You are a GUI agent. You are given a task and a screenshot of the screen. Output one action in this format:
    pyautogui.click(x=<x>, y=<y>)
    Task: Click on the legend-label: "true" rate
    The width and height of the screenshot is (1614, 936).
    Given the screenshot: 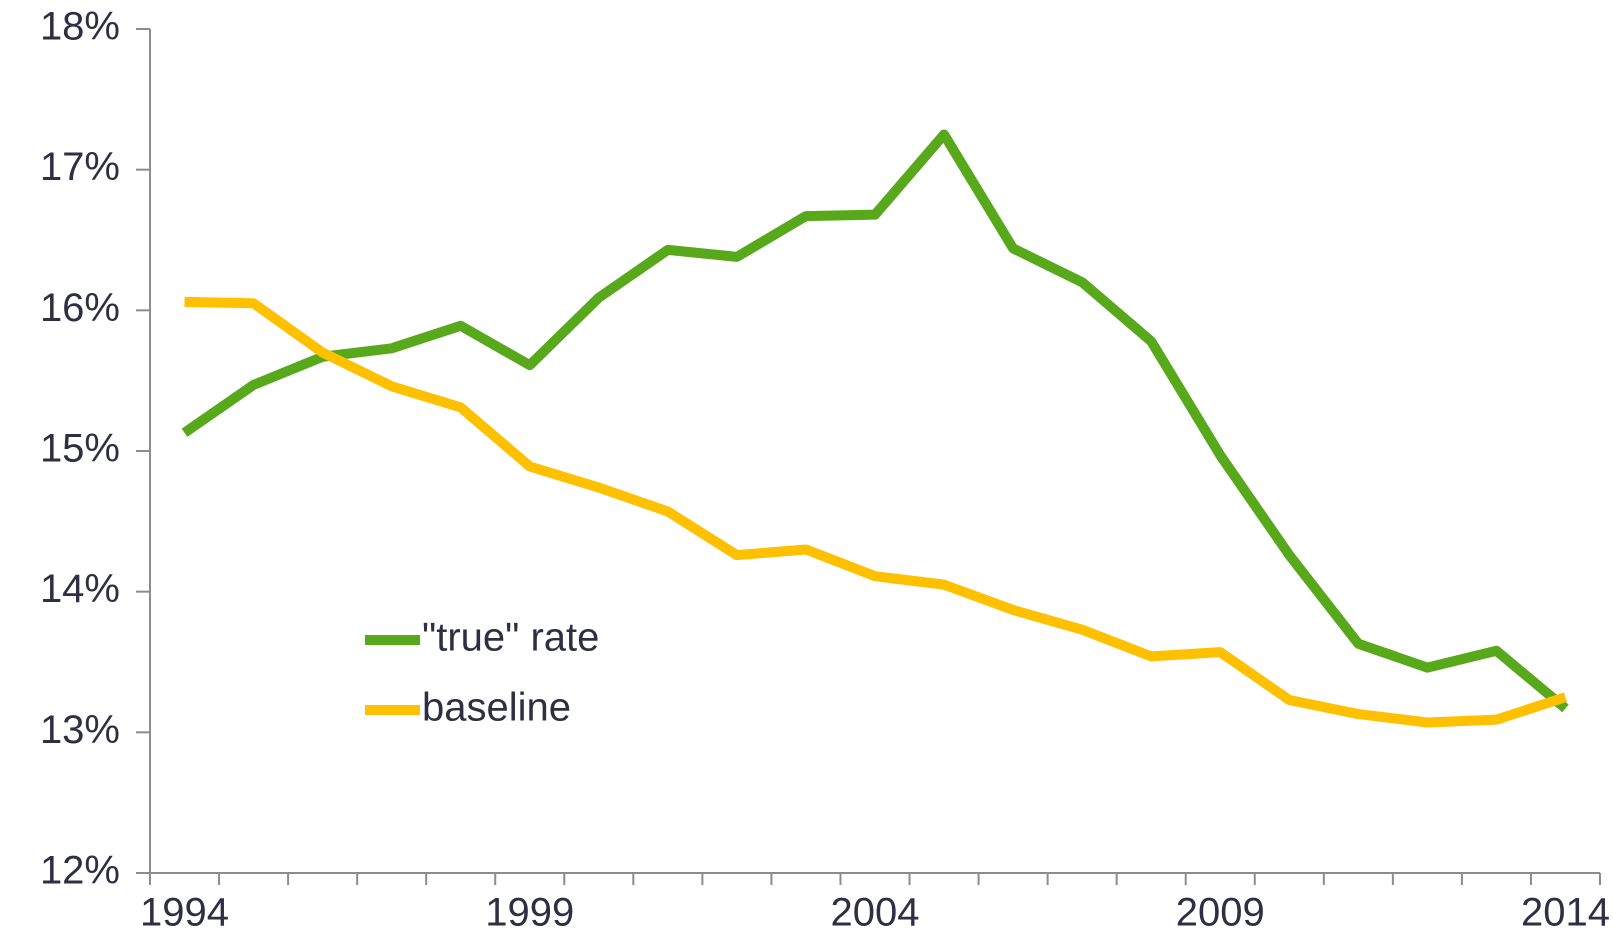 What is the action you would take?
    pyautogui.click(x=510, y=638)
    